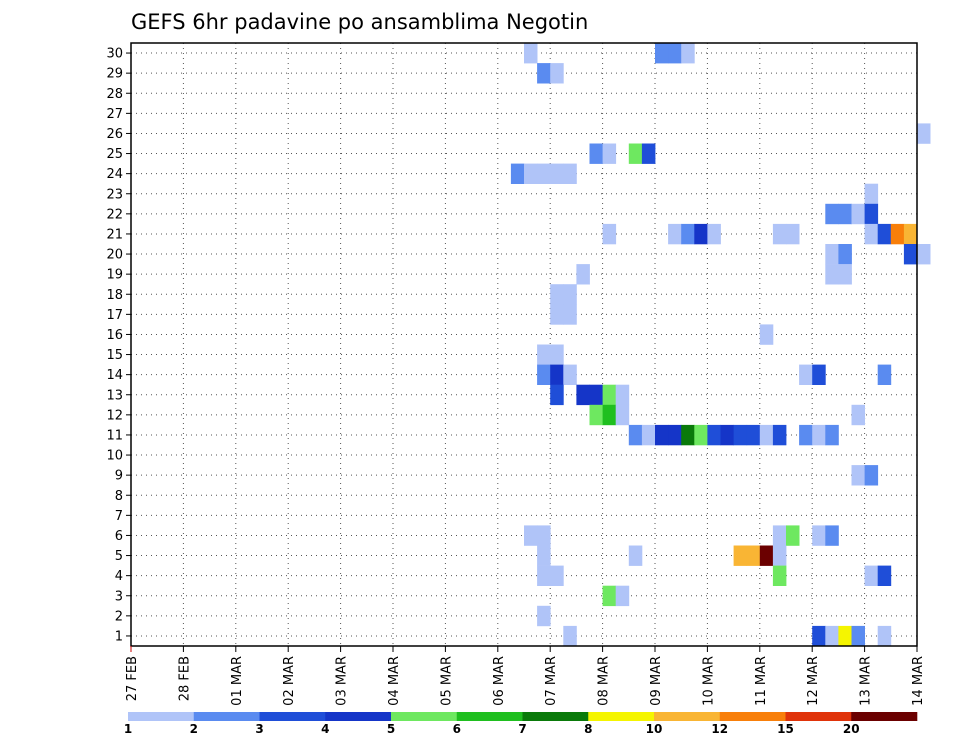 The width and height of the screenshot is (960, 742). I want to click on x-tick-label: 12 MAR, so click(813, 681).